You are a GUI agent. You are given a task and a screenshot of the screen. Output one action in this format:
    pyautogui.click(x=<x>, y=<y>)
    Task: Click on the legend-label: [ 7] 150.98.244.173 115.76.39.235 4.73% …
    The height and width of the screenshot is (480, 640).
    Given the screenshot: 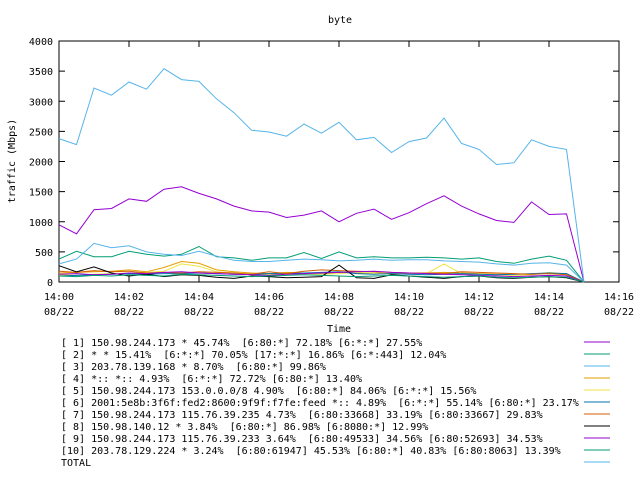 What is the action you would take?
    pyautogui.click(x=302, y=415)
    